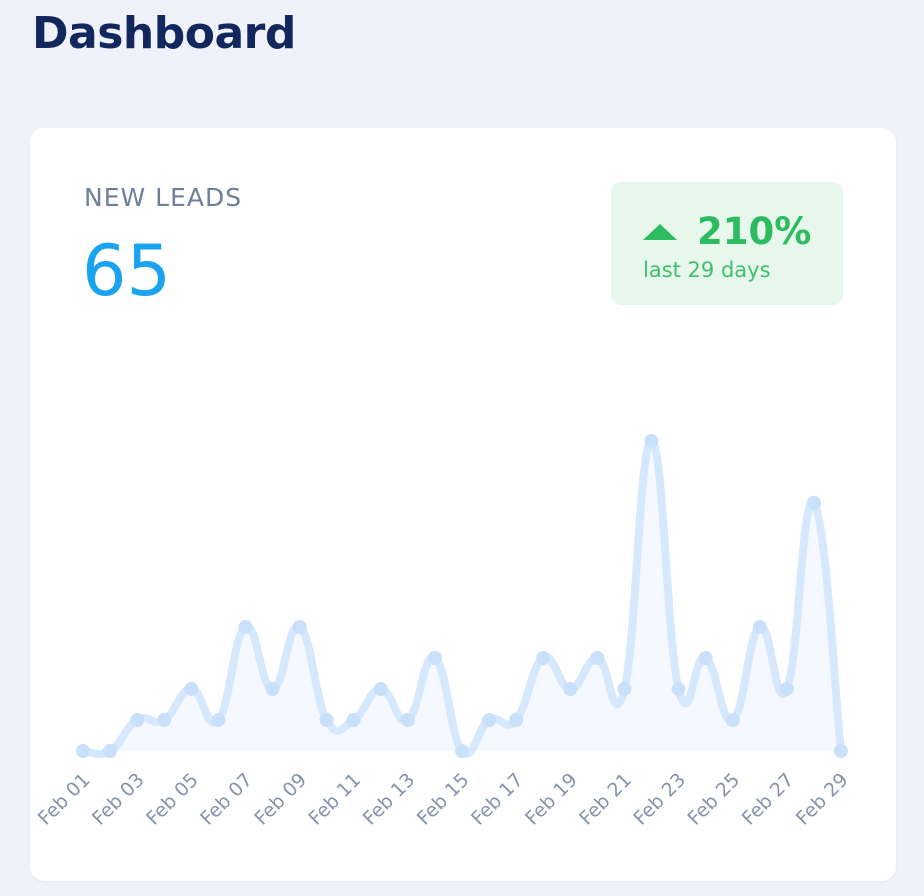  Describe the element at coordinates (127, 271) in the screenshot. I see `kpi-value: 65` at that location.